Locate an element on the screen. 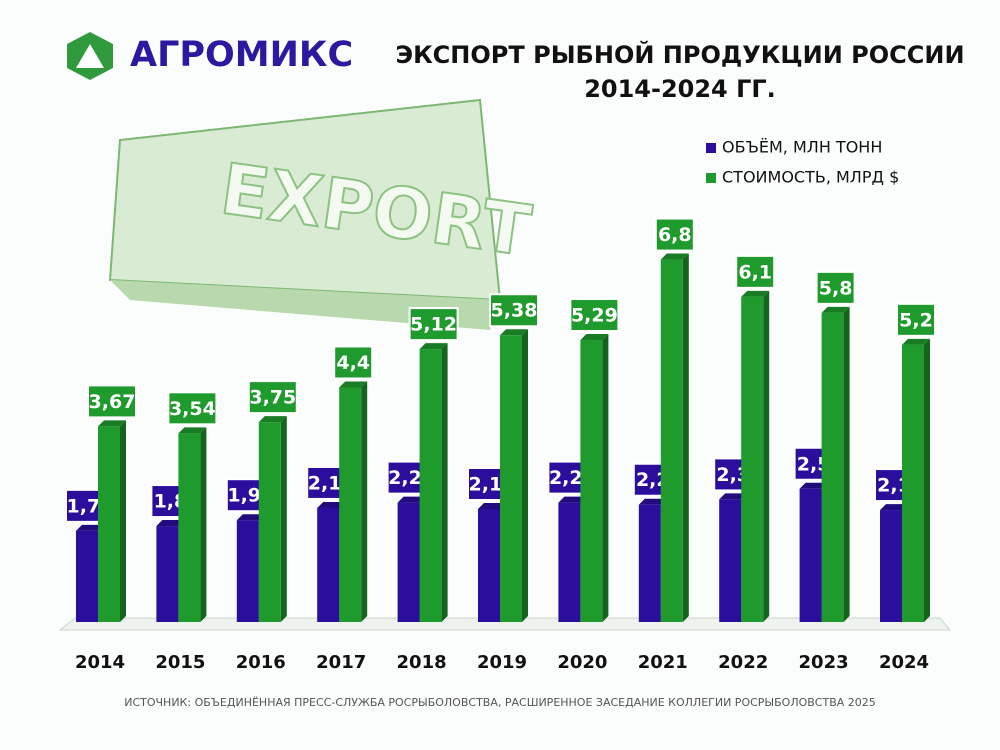  x-tick-label: 2014 is located at coordinates (100, 662).